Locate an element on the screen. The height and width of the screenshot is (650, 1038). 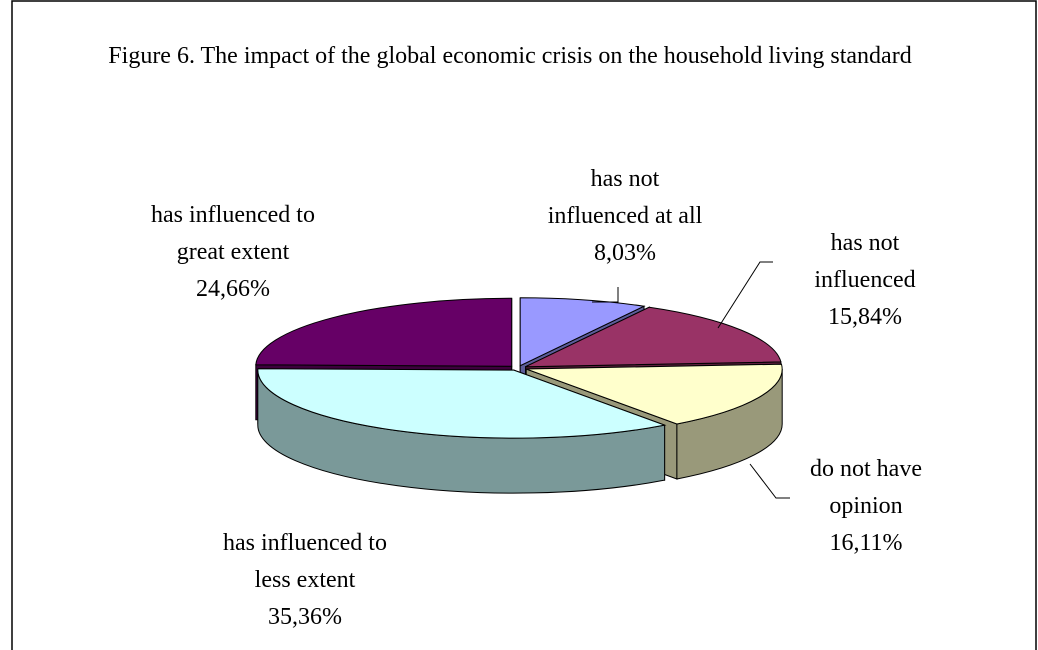
data-label: has not influenced at all 8,03% is located at coordinates (625, 216).